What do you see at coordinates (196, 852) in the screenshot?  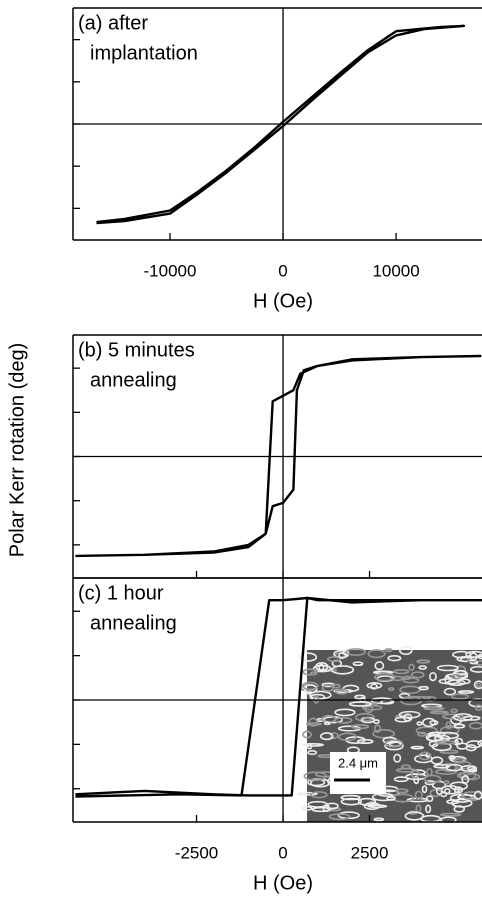 I see `x-tick-label: -2500` at bounding box center [196, 852].